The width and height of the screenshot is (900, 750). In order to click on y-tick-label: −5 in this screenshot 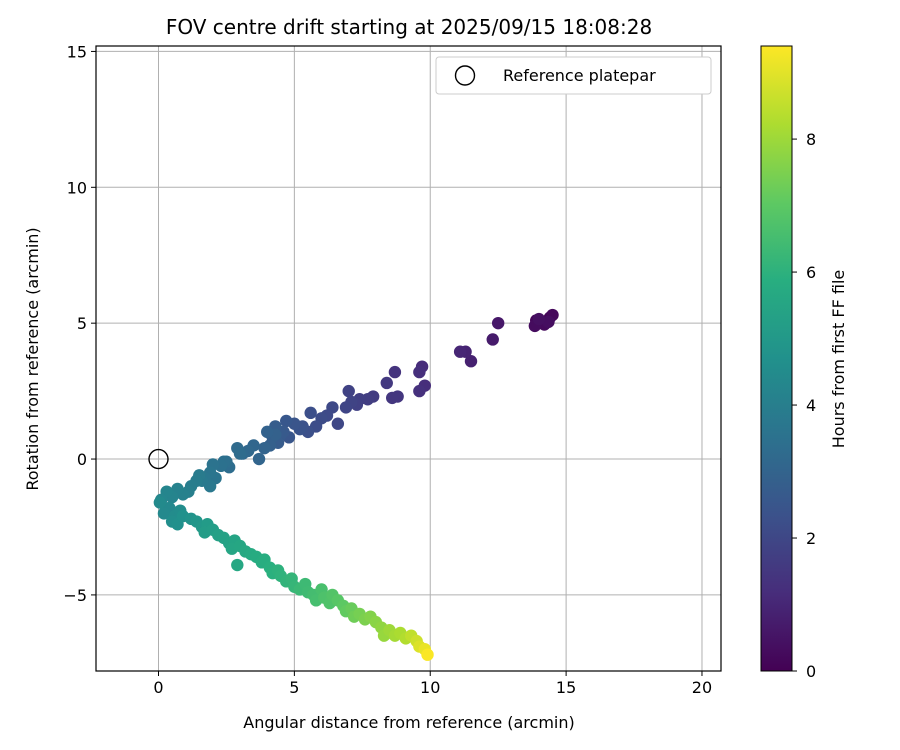, I will do `click(75, 595)`.